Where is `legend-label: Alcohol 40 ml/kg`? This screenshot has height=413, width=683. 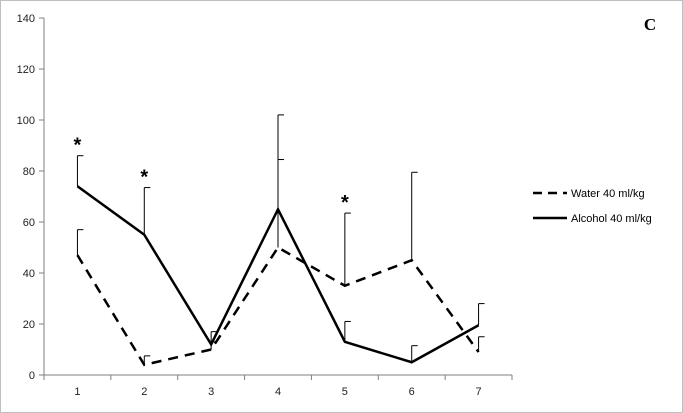 legend-label: Alcohol 40 ml/kg is located at coordinates (611, 219).